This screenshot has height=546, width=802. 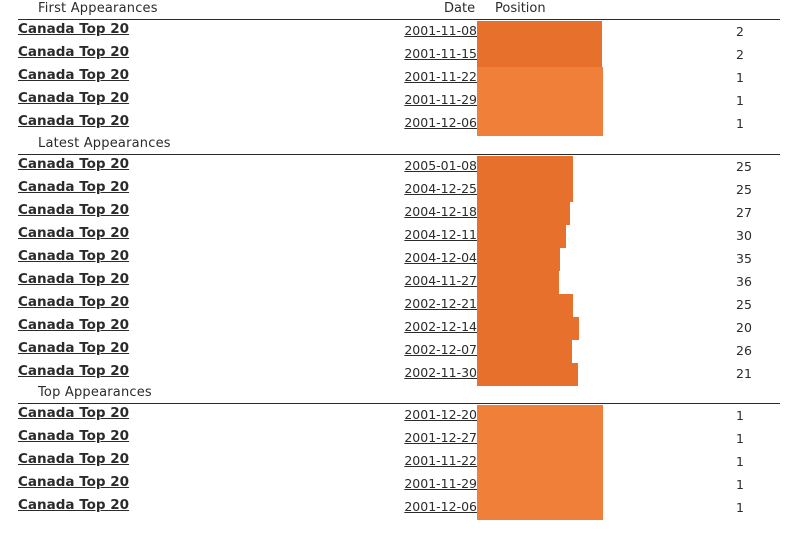 I want to click on table-row: Canada Top 20 2004-12-25 25, so click(x=401, y=190).